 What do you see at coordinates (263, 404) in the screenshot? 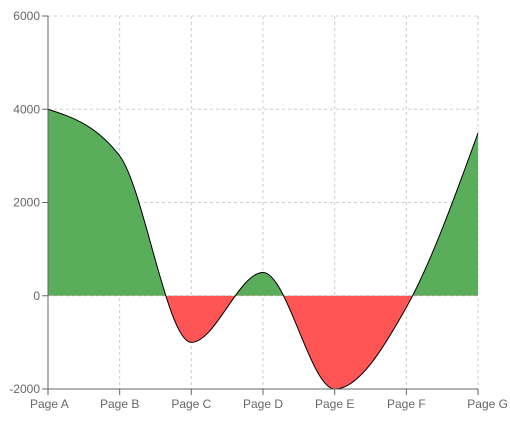
I see `x-tick-label: Page D` at bounding box center [263, 404].